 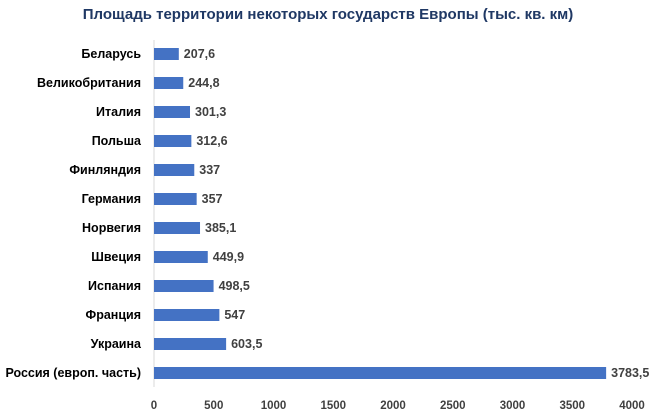 What do you see at coordinates (234, 286) in the screenshot?
I see `value-label: 498,5` at bounding box center [234, 286].